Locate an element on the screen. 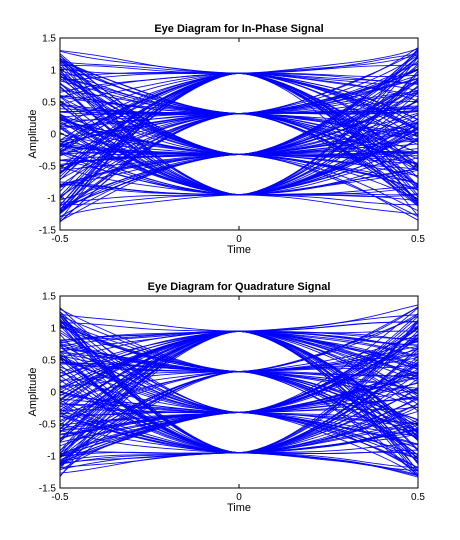 The width and height of the screenshot is (460, 540). chart-title: Eye Diagram for Quadrature Signal is located at coordinates (239, 287).